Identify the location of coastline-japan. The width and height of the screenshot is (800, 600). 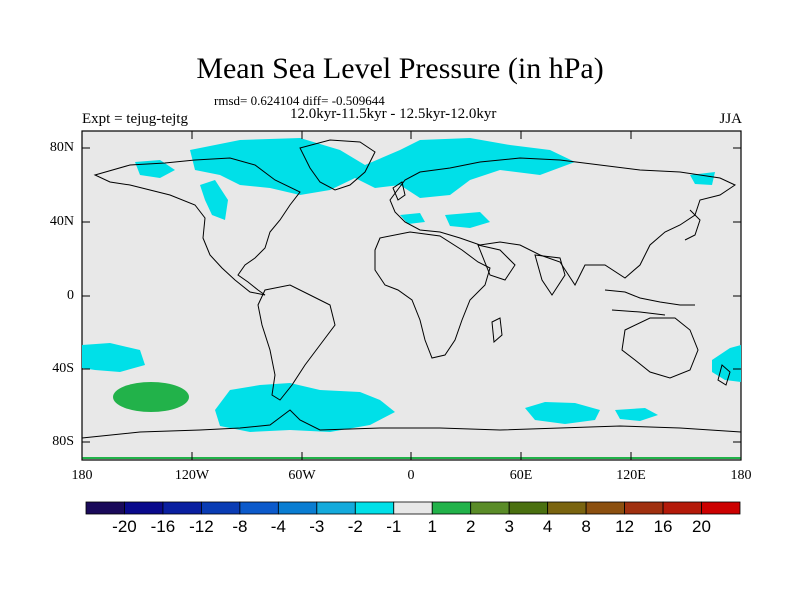
(692, 225).